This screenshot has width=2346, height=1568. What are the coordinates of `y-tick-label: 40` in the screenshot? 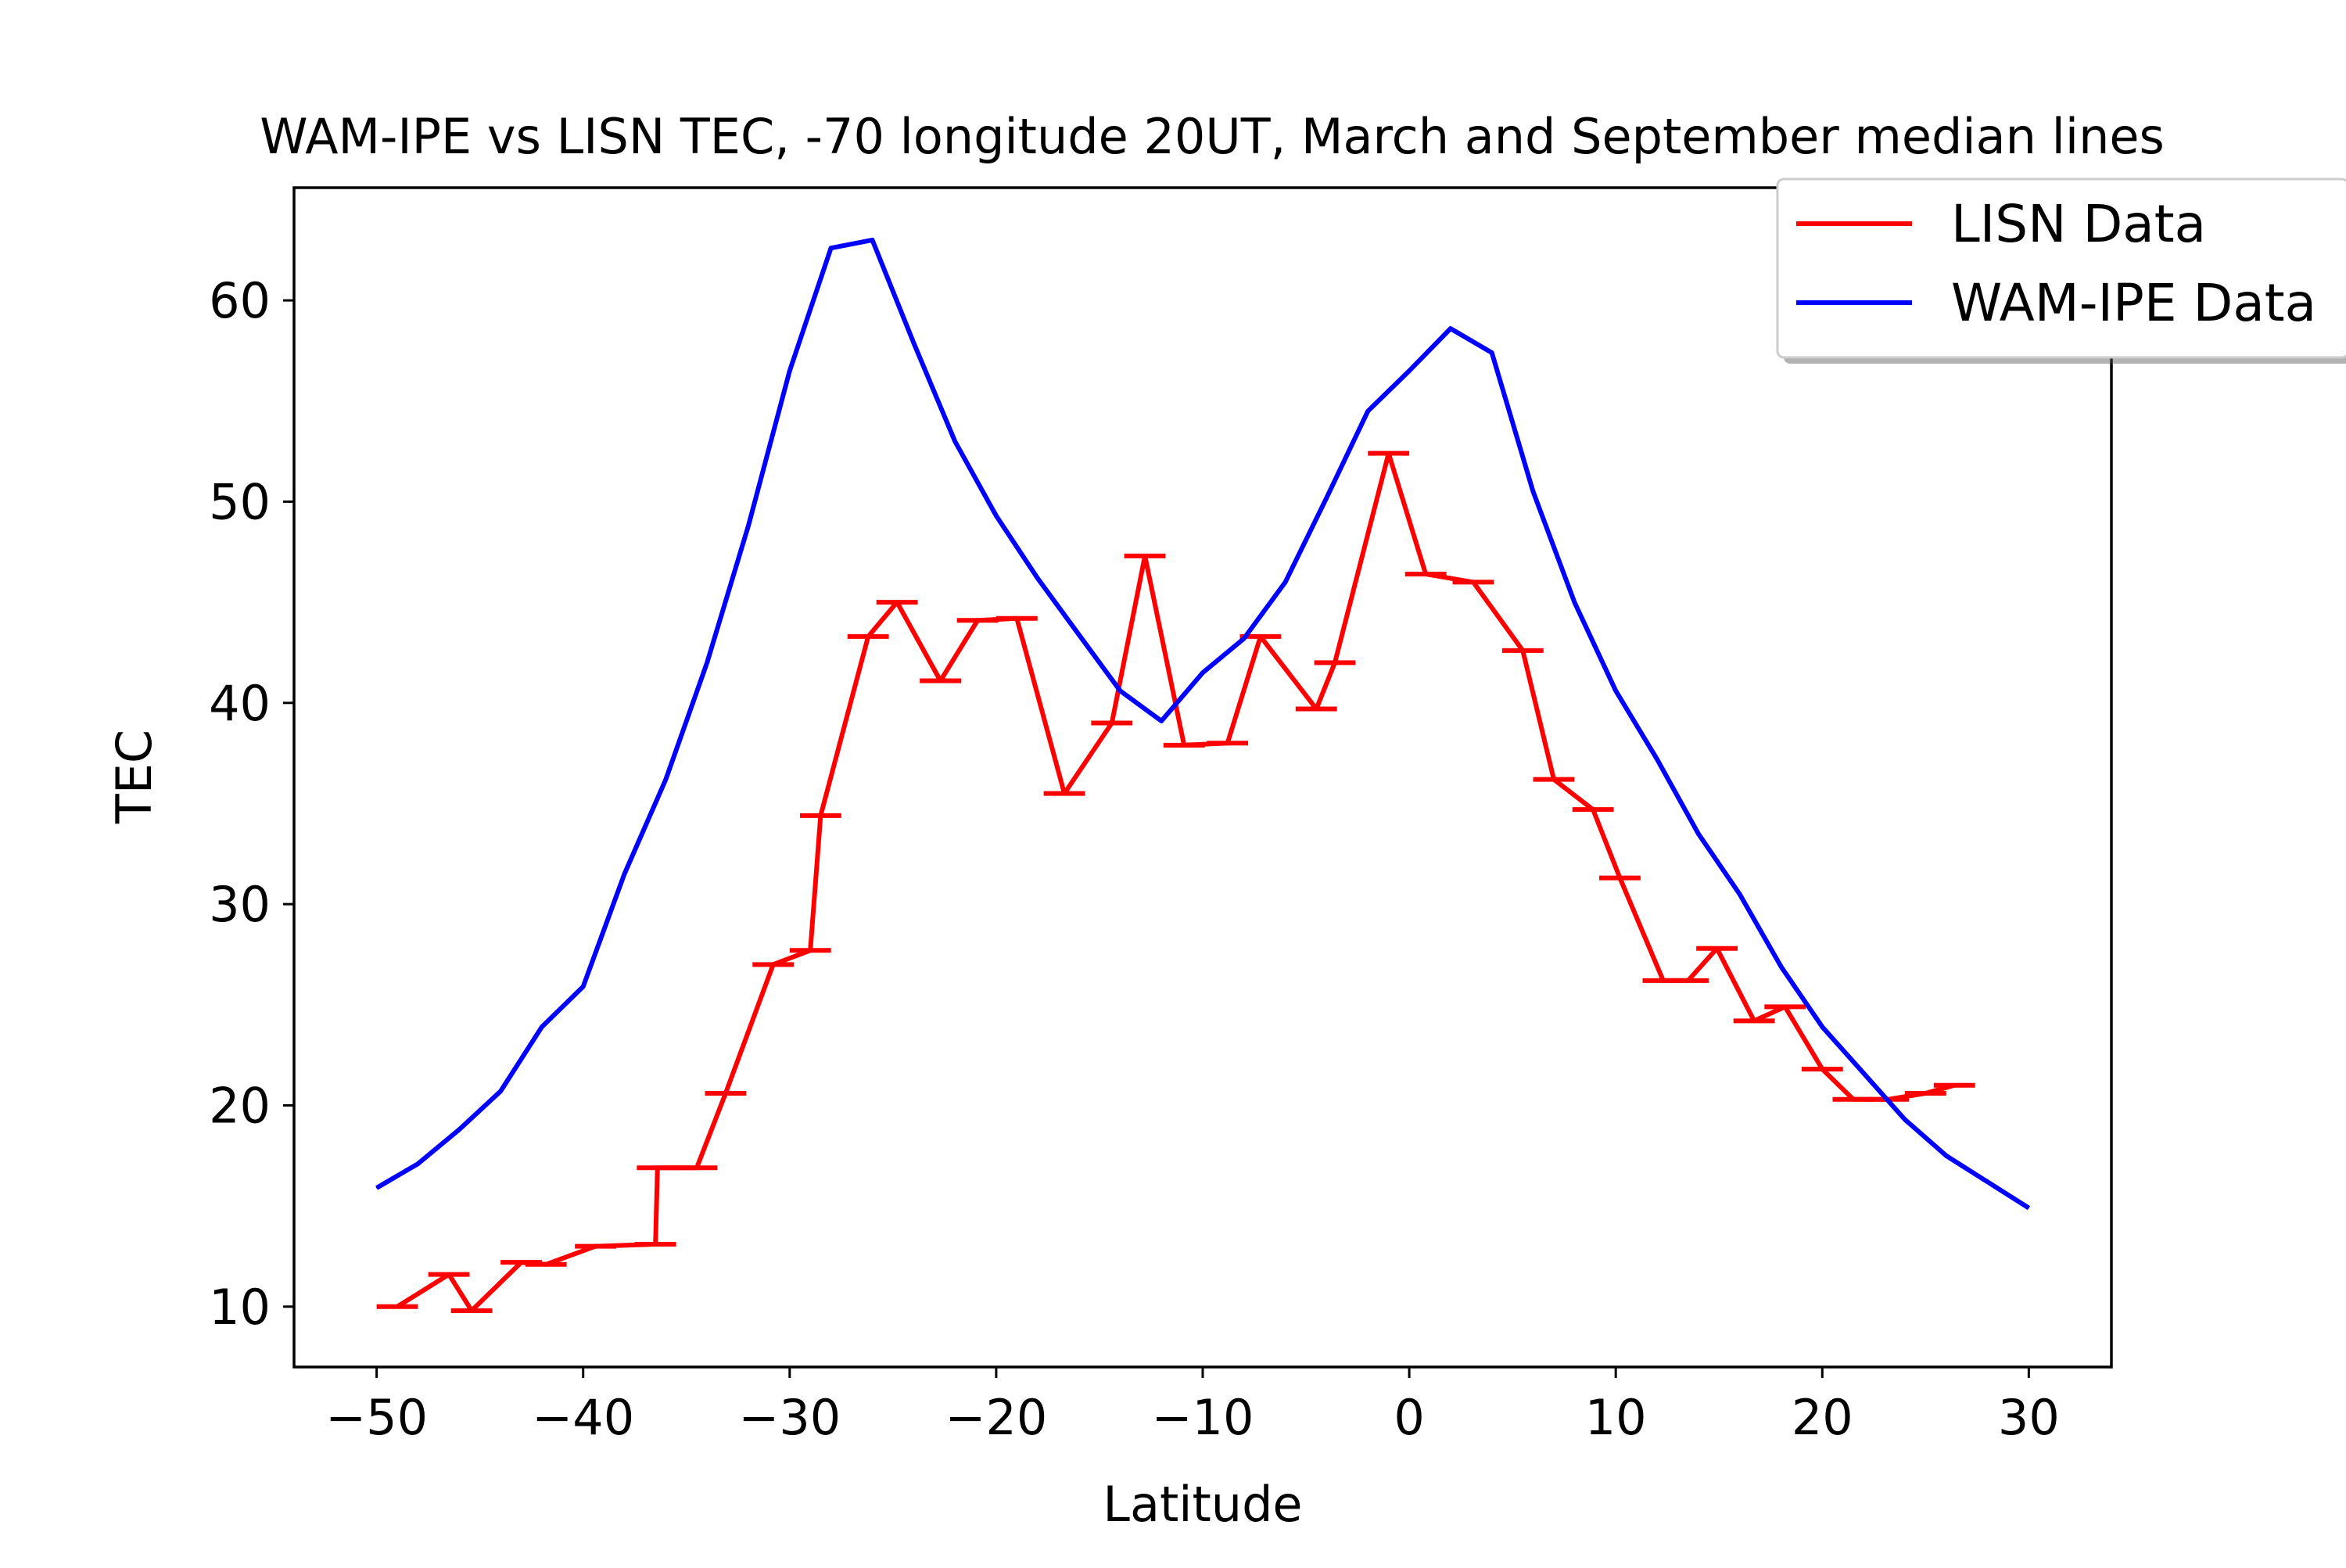 It's located at (240, 703).